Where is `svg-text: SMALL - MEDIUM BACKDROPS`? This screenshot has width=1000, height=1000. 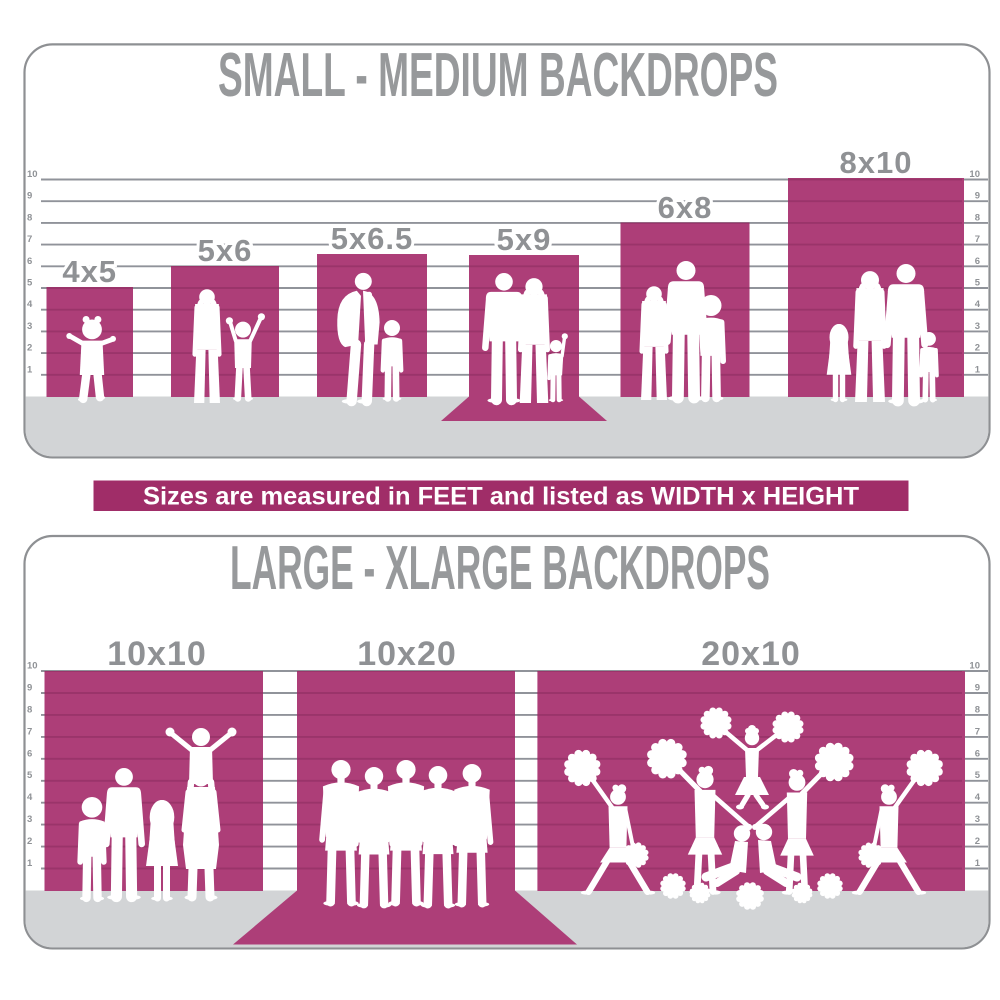
svg-text: SMALL - MEDIUM BACKDROPS is located at coordinates (498, 75).